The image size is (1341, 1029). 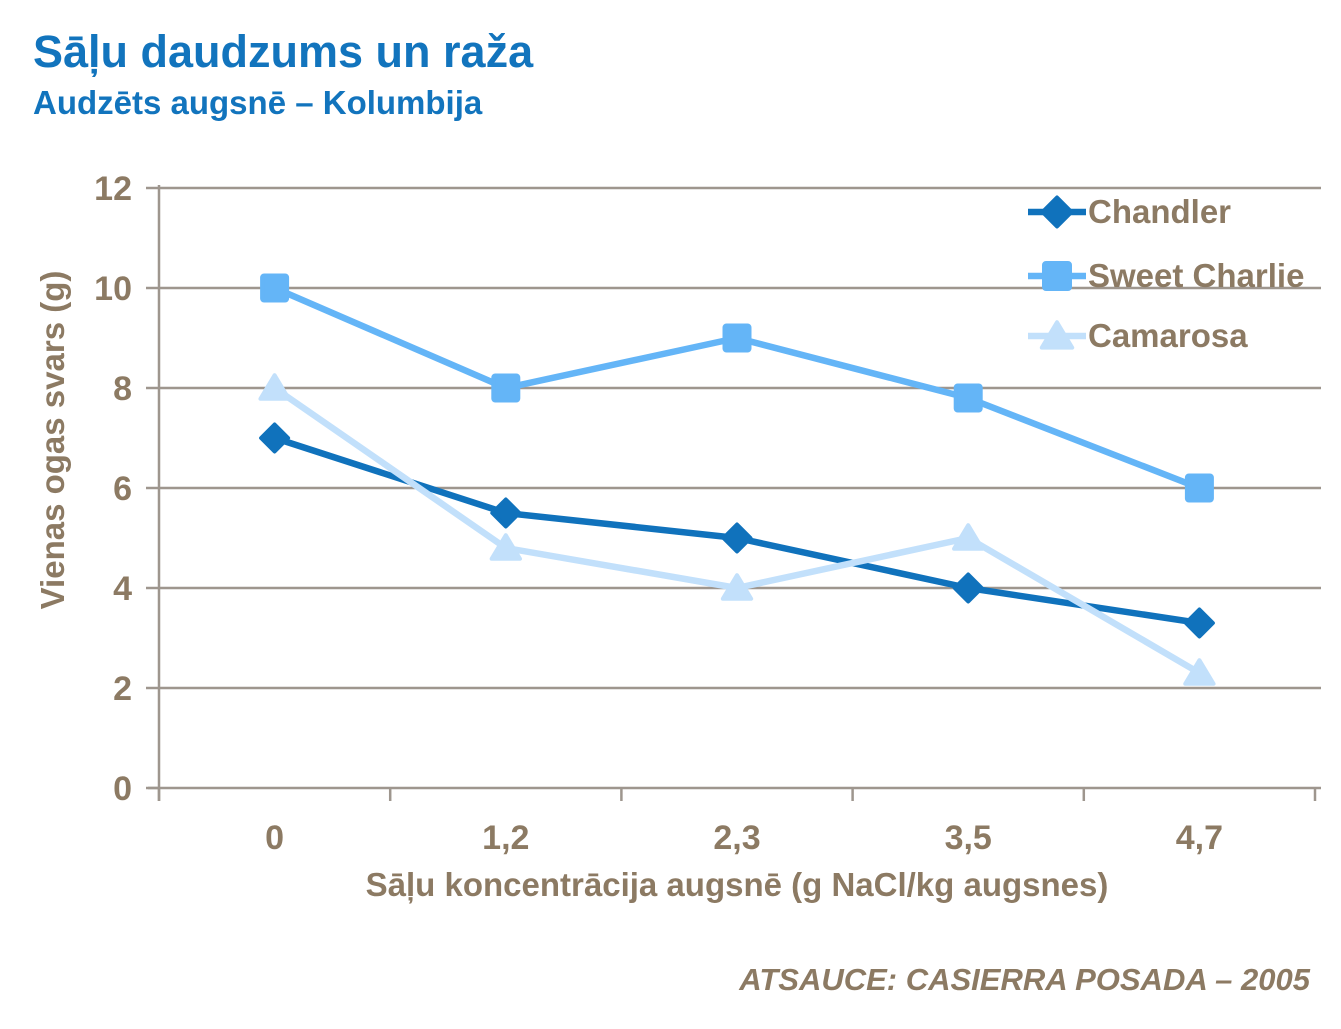 I want to click on camarosa-line-marker-icon, so click(x=1057, y=335).